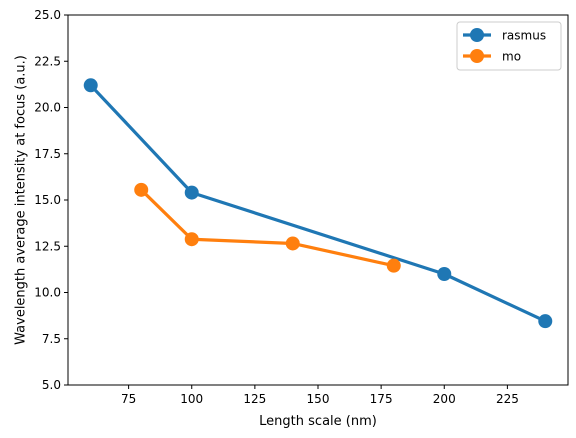 The image size is (576, 438). I want to click on y-tick-label: 25.0, so click(47, 15).